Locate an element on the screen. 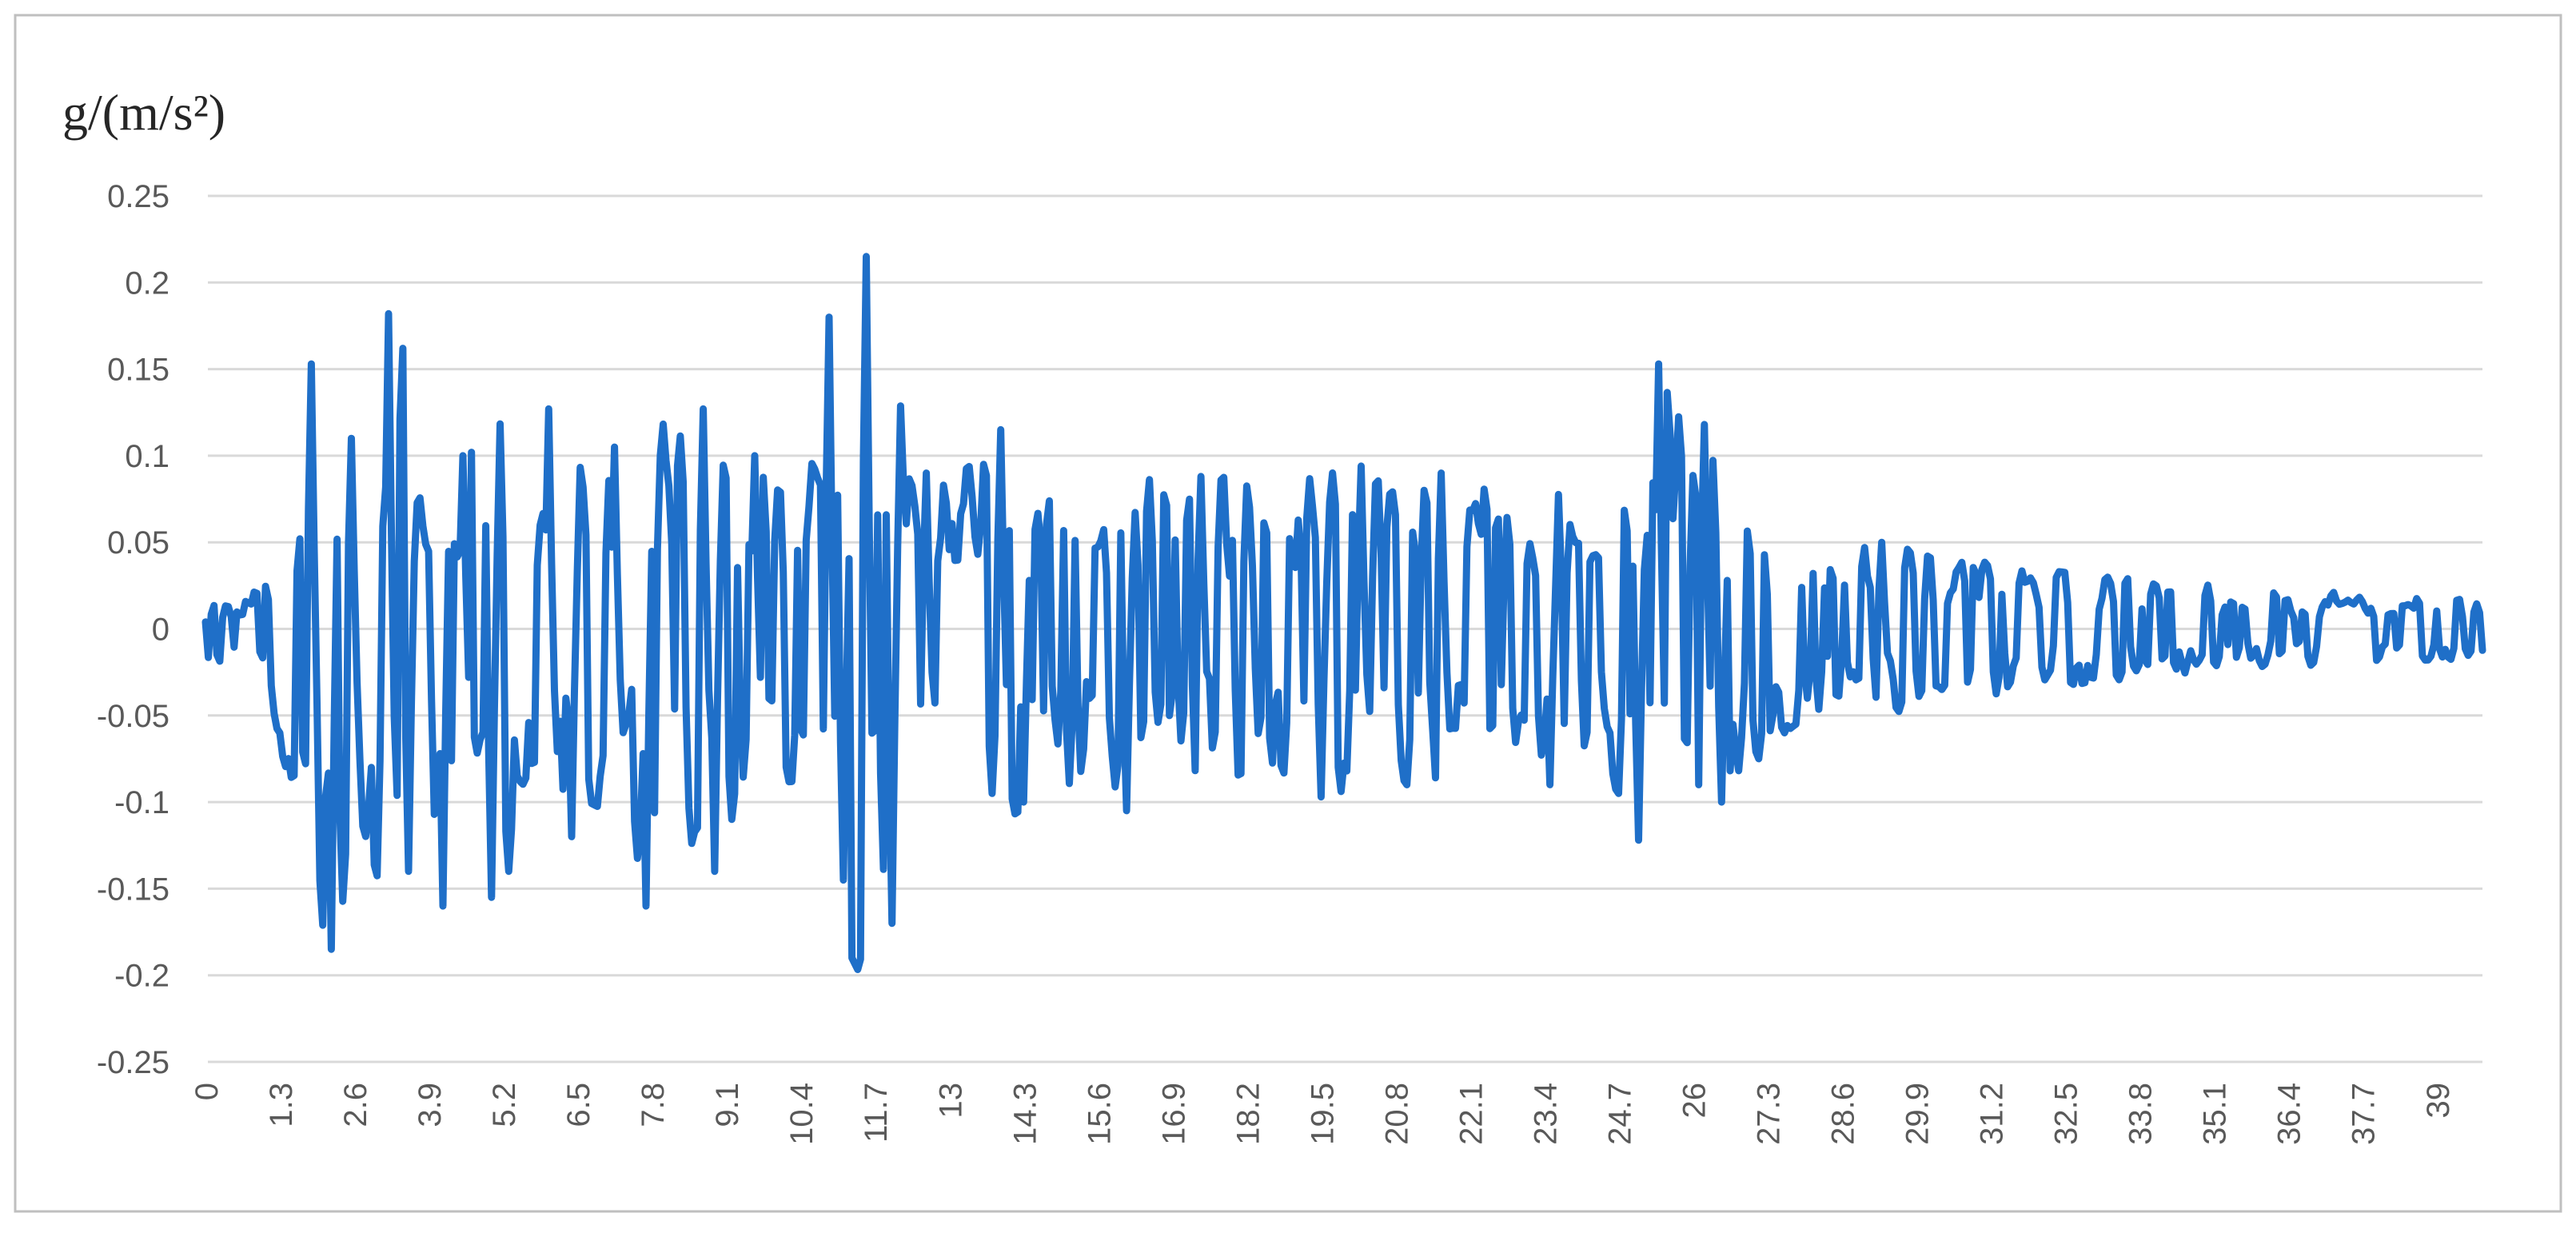  y-tick-label: 0 is located at coordinates (160, 630).